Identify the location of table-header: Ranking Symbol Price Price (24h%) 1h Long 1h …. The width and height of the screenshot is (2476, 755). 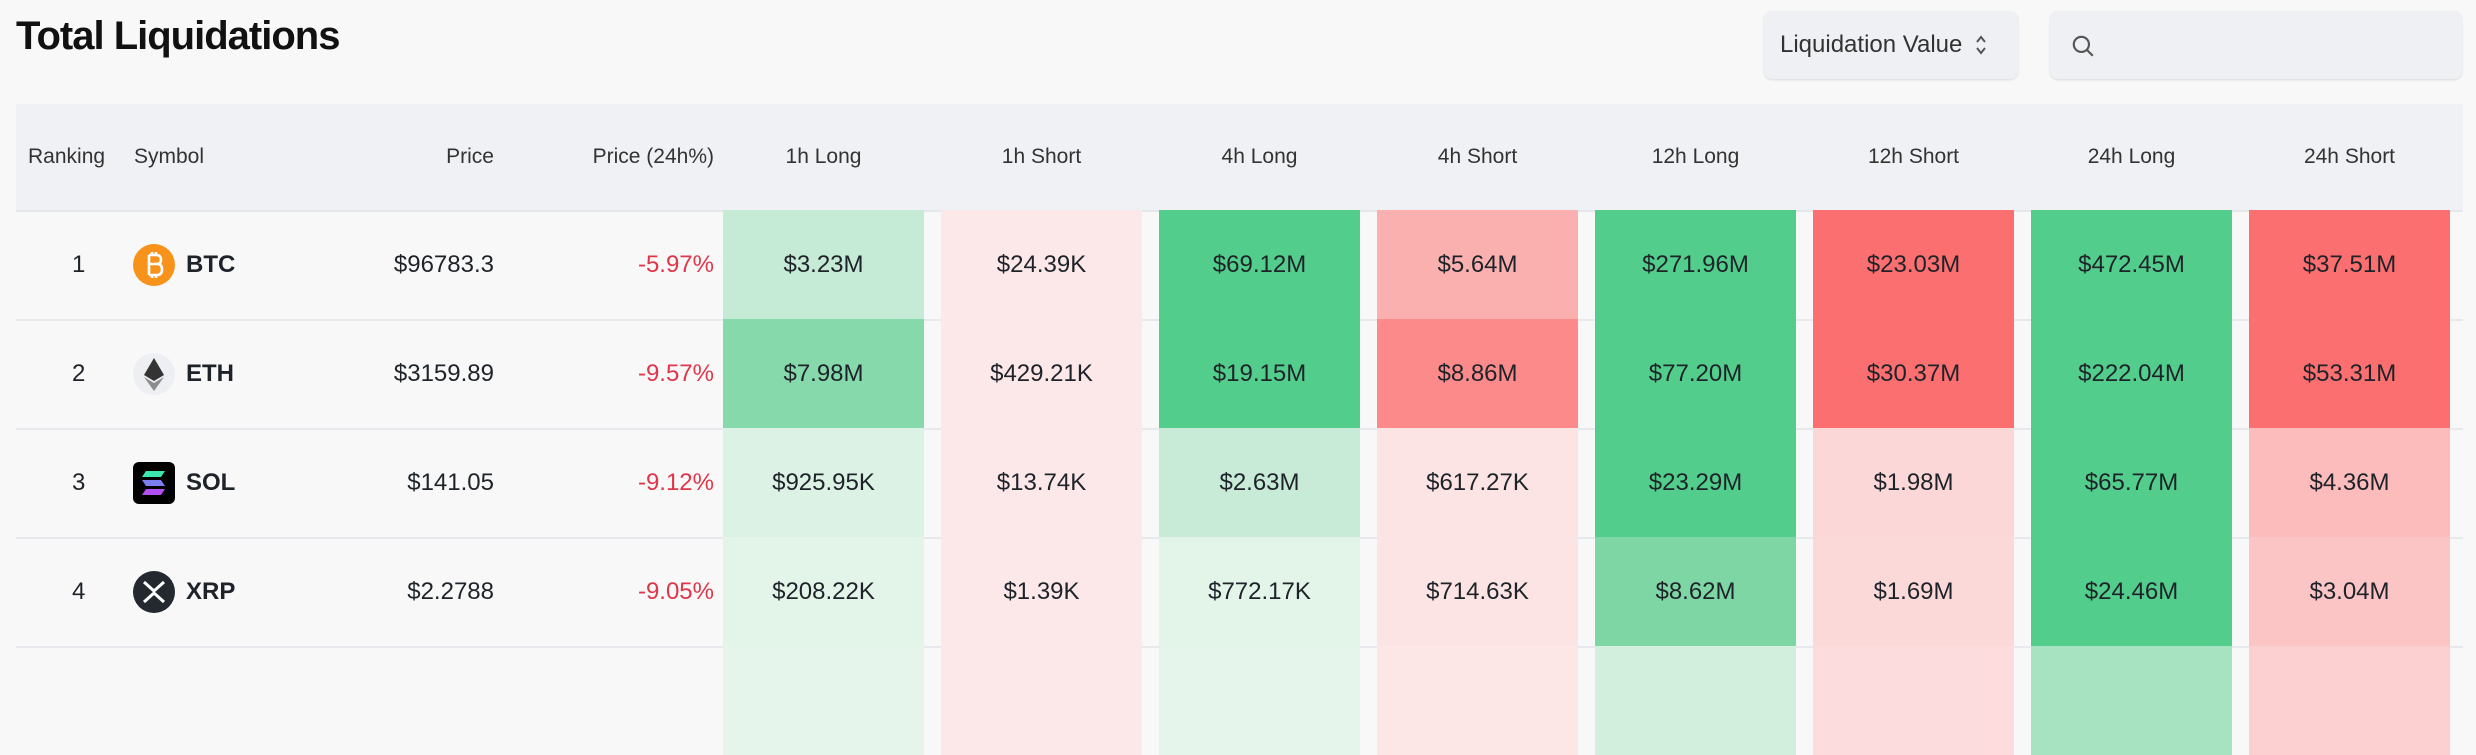
(1239, 158).